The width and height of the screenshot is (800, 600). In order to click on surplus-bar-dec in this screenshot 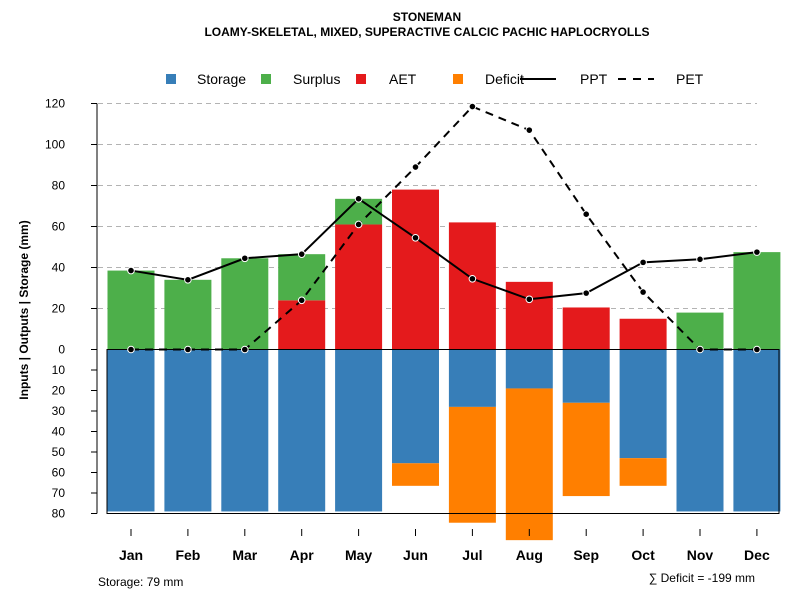, I will do `click(757, 301)`.